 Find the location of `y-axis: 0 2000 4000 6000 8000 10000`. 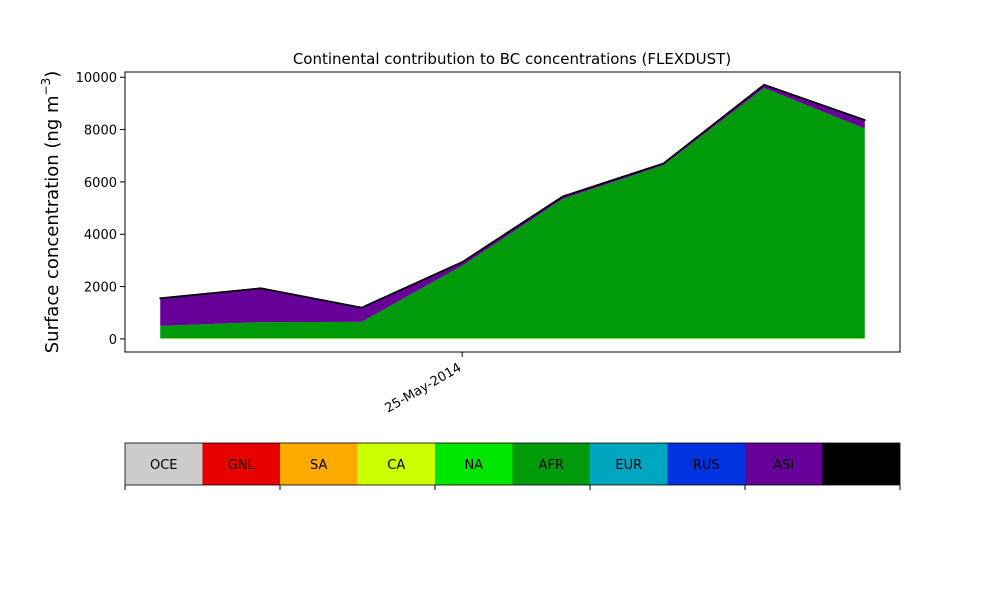

y-axis: 0 2000 4000 6000 8000 10000 is located at coordinates (100, 209).